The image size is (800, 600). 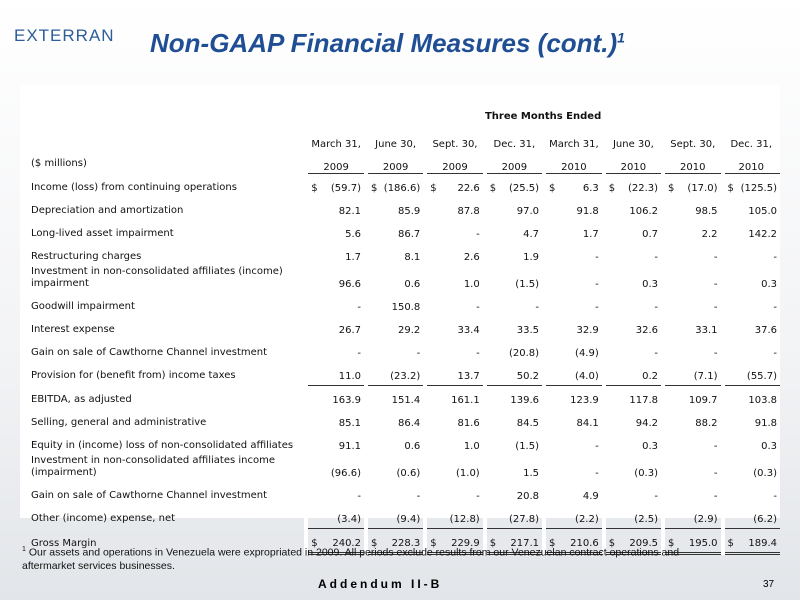 I want to click on cell: $228.3, so click(x=394, y=541).